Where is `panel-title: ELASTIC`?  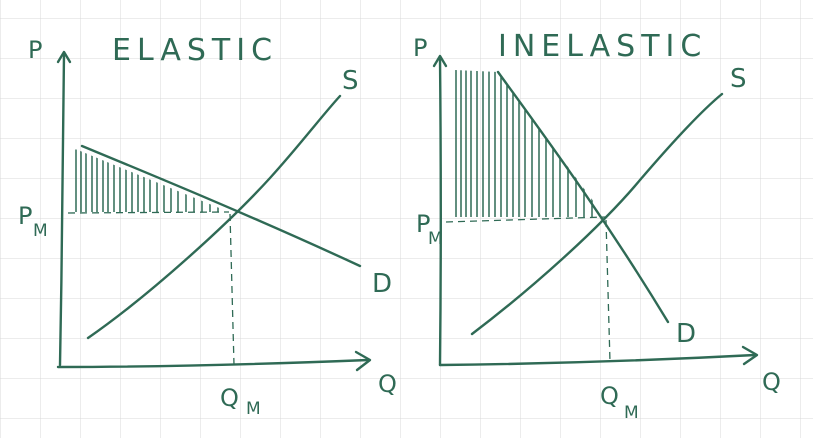
panel-title: ELASTIC is located at coordinates (195, 50).